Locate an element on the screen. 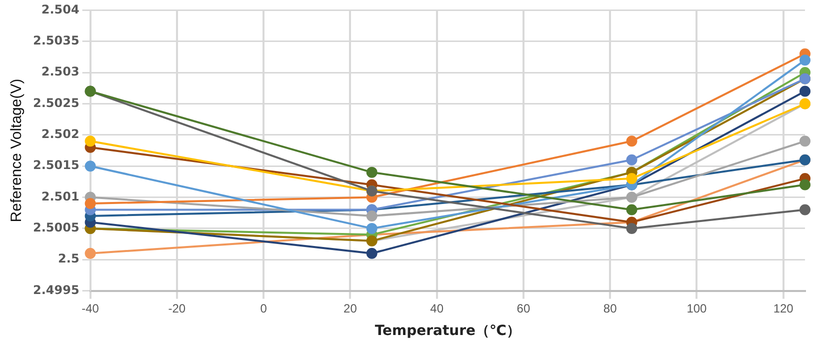 This screenshot has width=827, height=346. y-tick-label: 2.502 is located at coordinates (60, 134).